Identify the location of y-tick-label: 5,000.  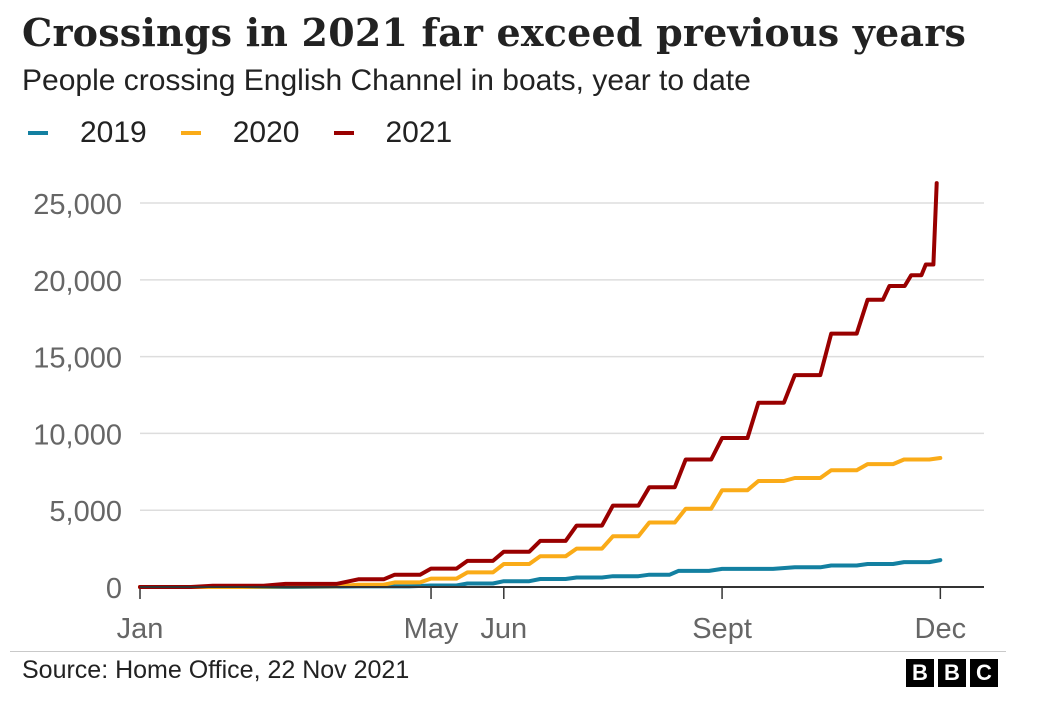
(85, 512).